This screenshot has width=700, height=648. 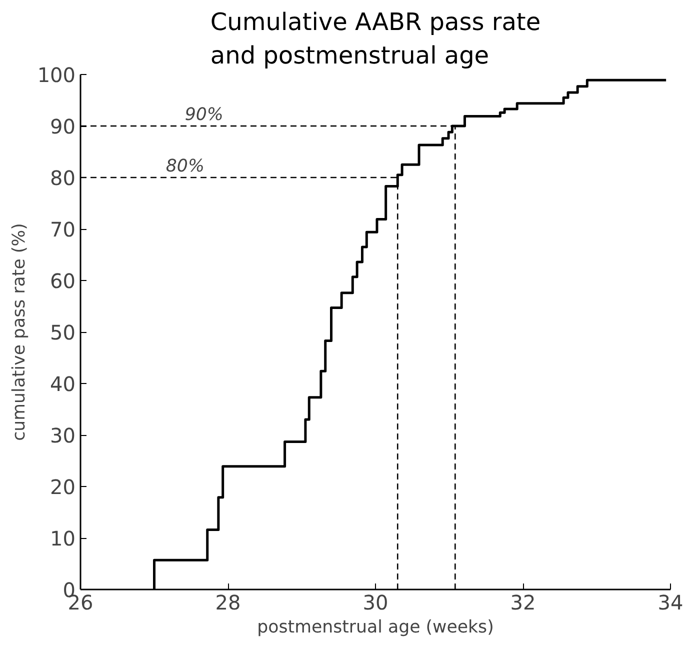 What do you see at coordinates (63, 126) in the screenshot?
I see `y-tick-label: 90` at bounding box center [63, 126].